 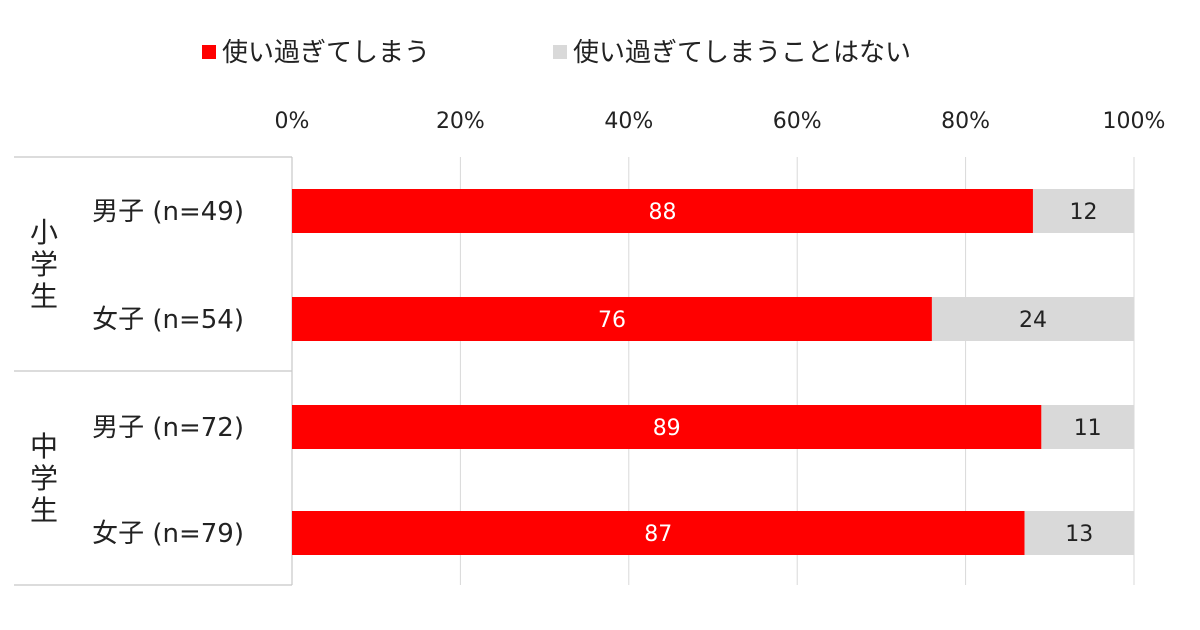 I want to click on group-label: 小学生, so click(x=44, y=264).